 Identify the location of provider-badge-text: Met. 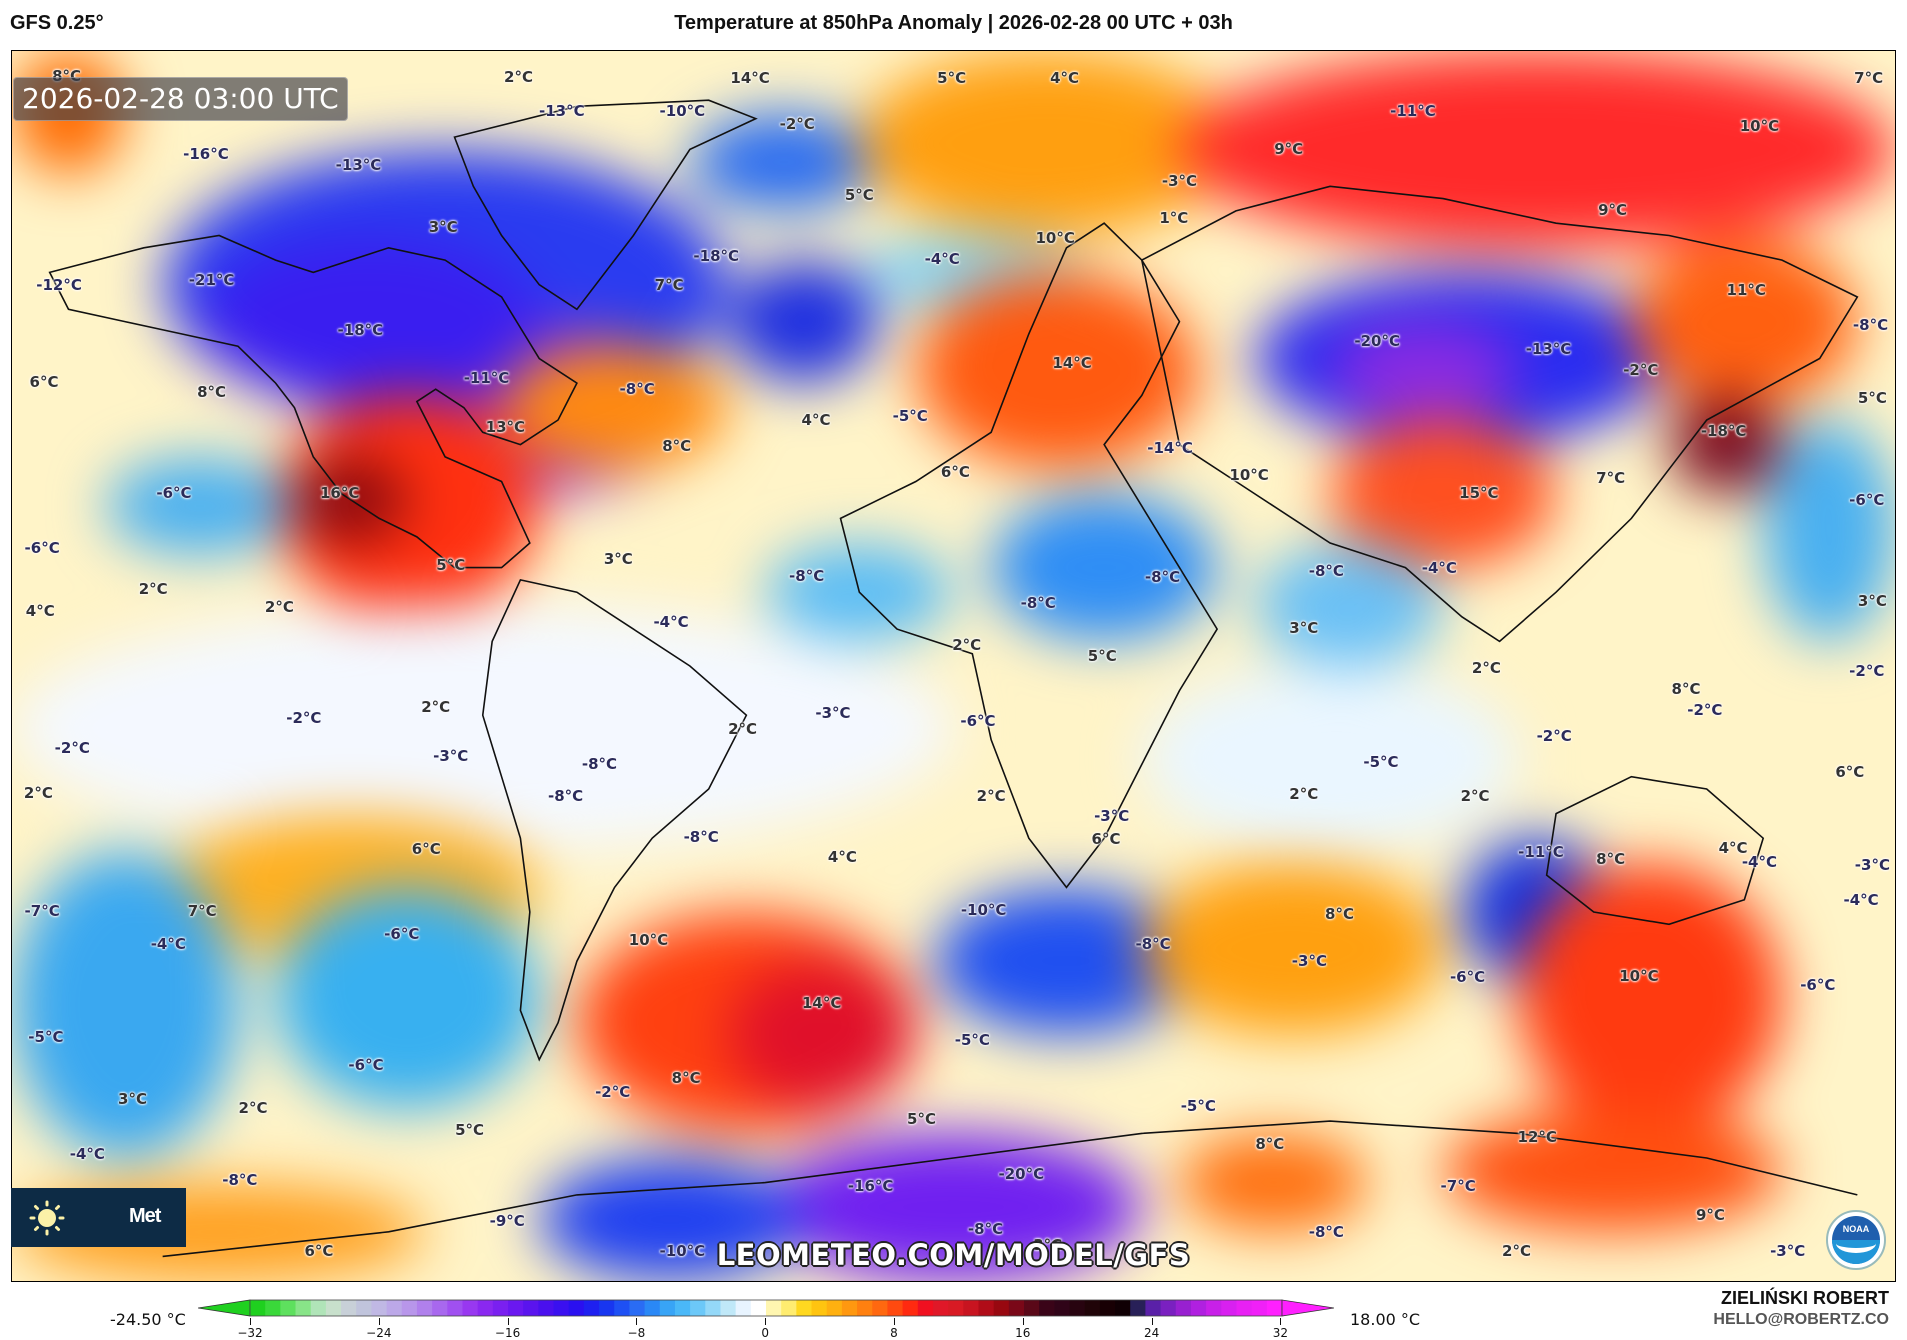
(145, 1216).